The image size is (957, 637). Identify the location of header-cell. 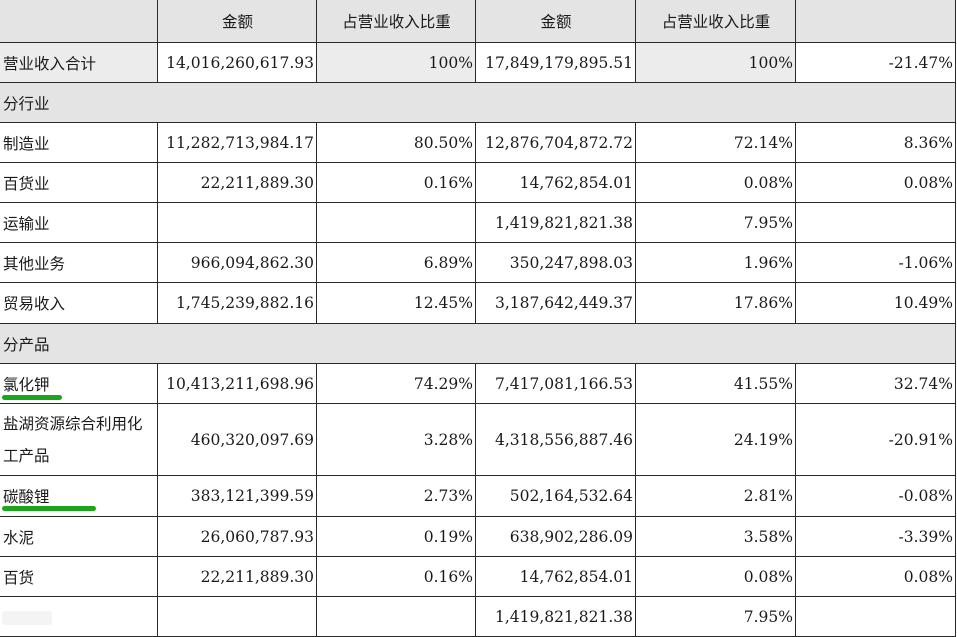
(79, 21).